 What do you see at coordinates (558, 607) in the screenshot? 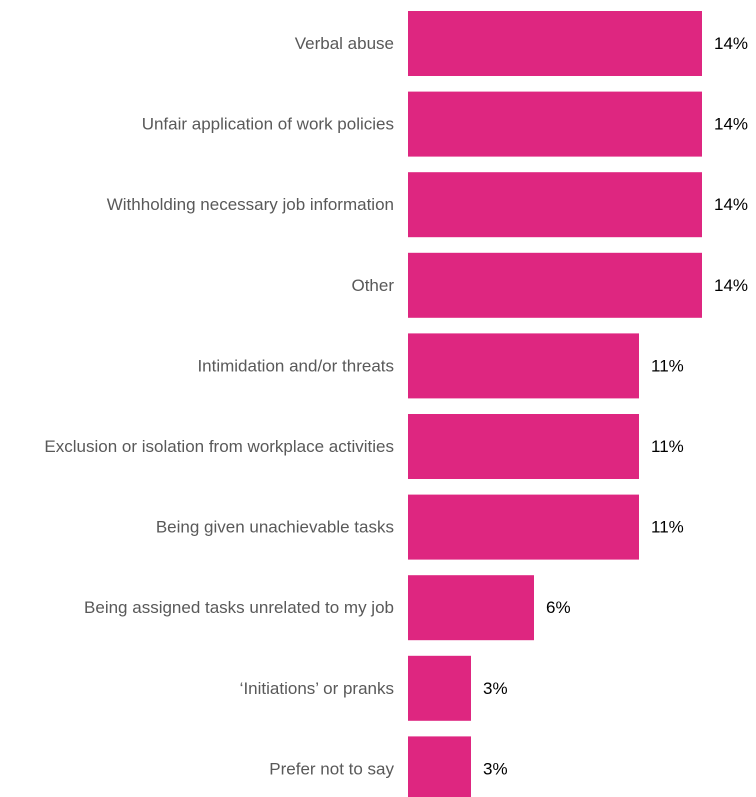
I see `value-label: 6%` at bounding box center [558, 607].